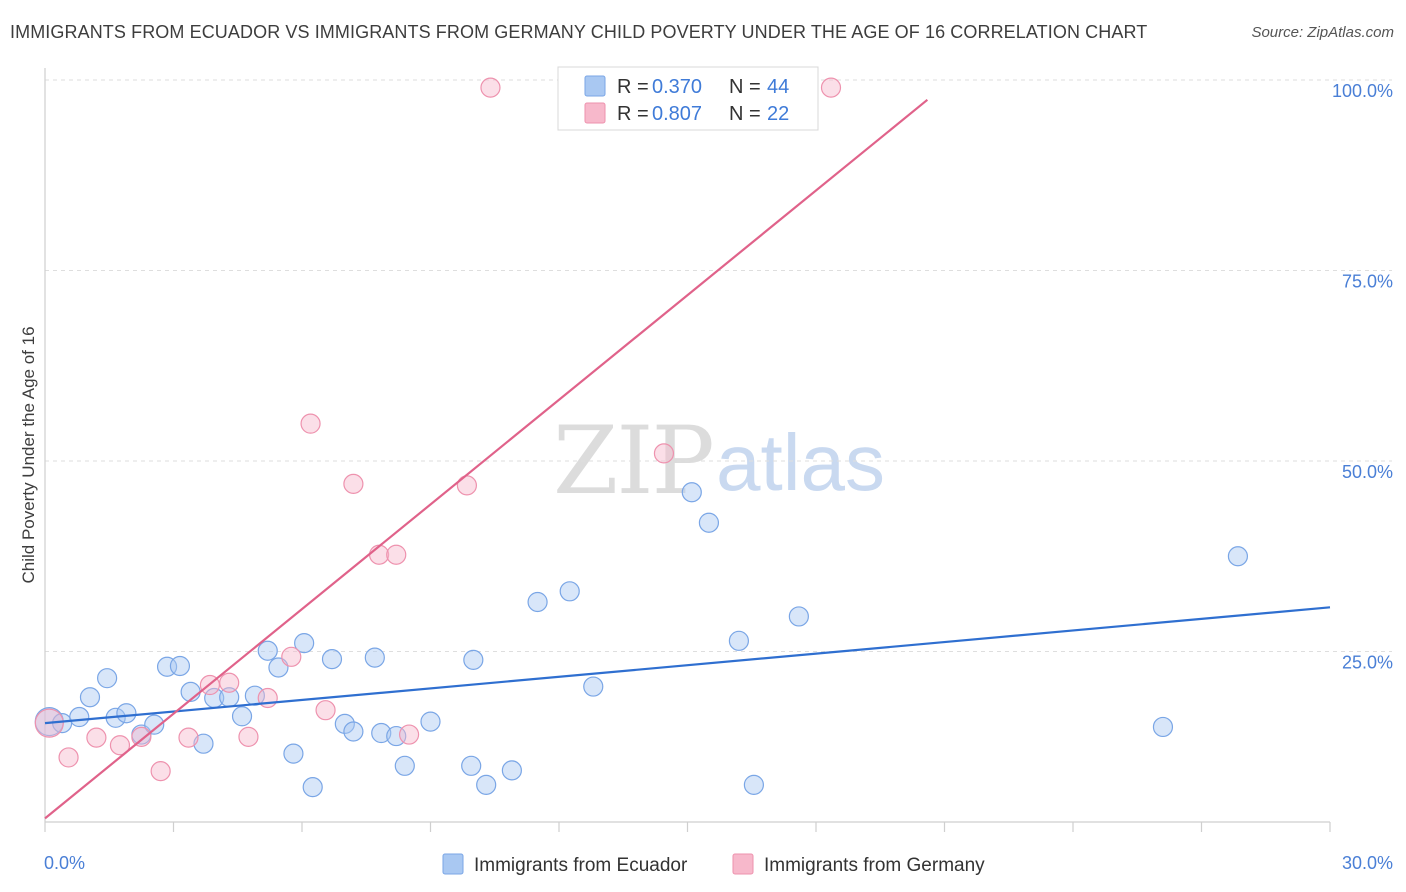  Describe the element at coordinates (1362, 377) in the screenshot. I see `y-tick-labels: 25.0% 50.0% 75.0% 100.0%` at that location.